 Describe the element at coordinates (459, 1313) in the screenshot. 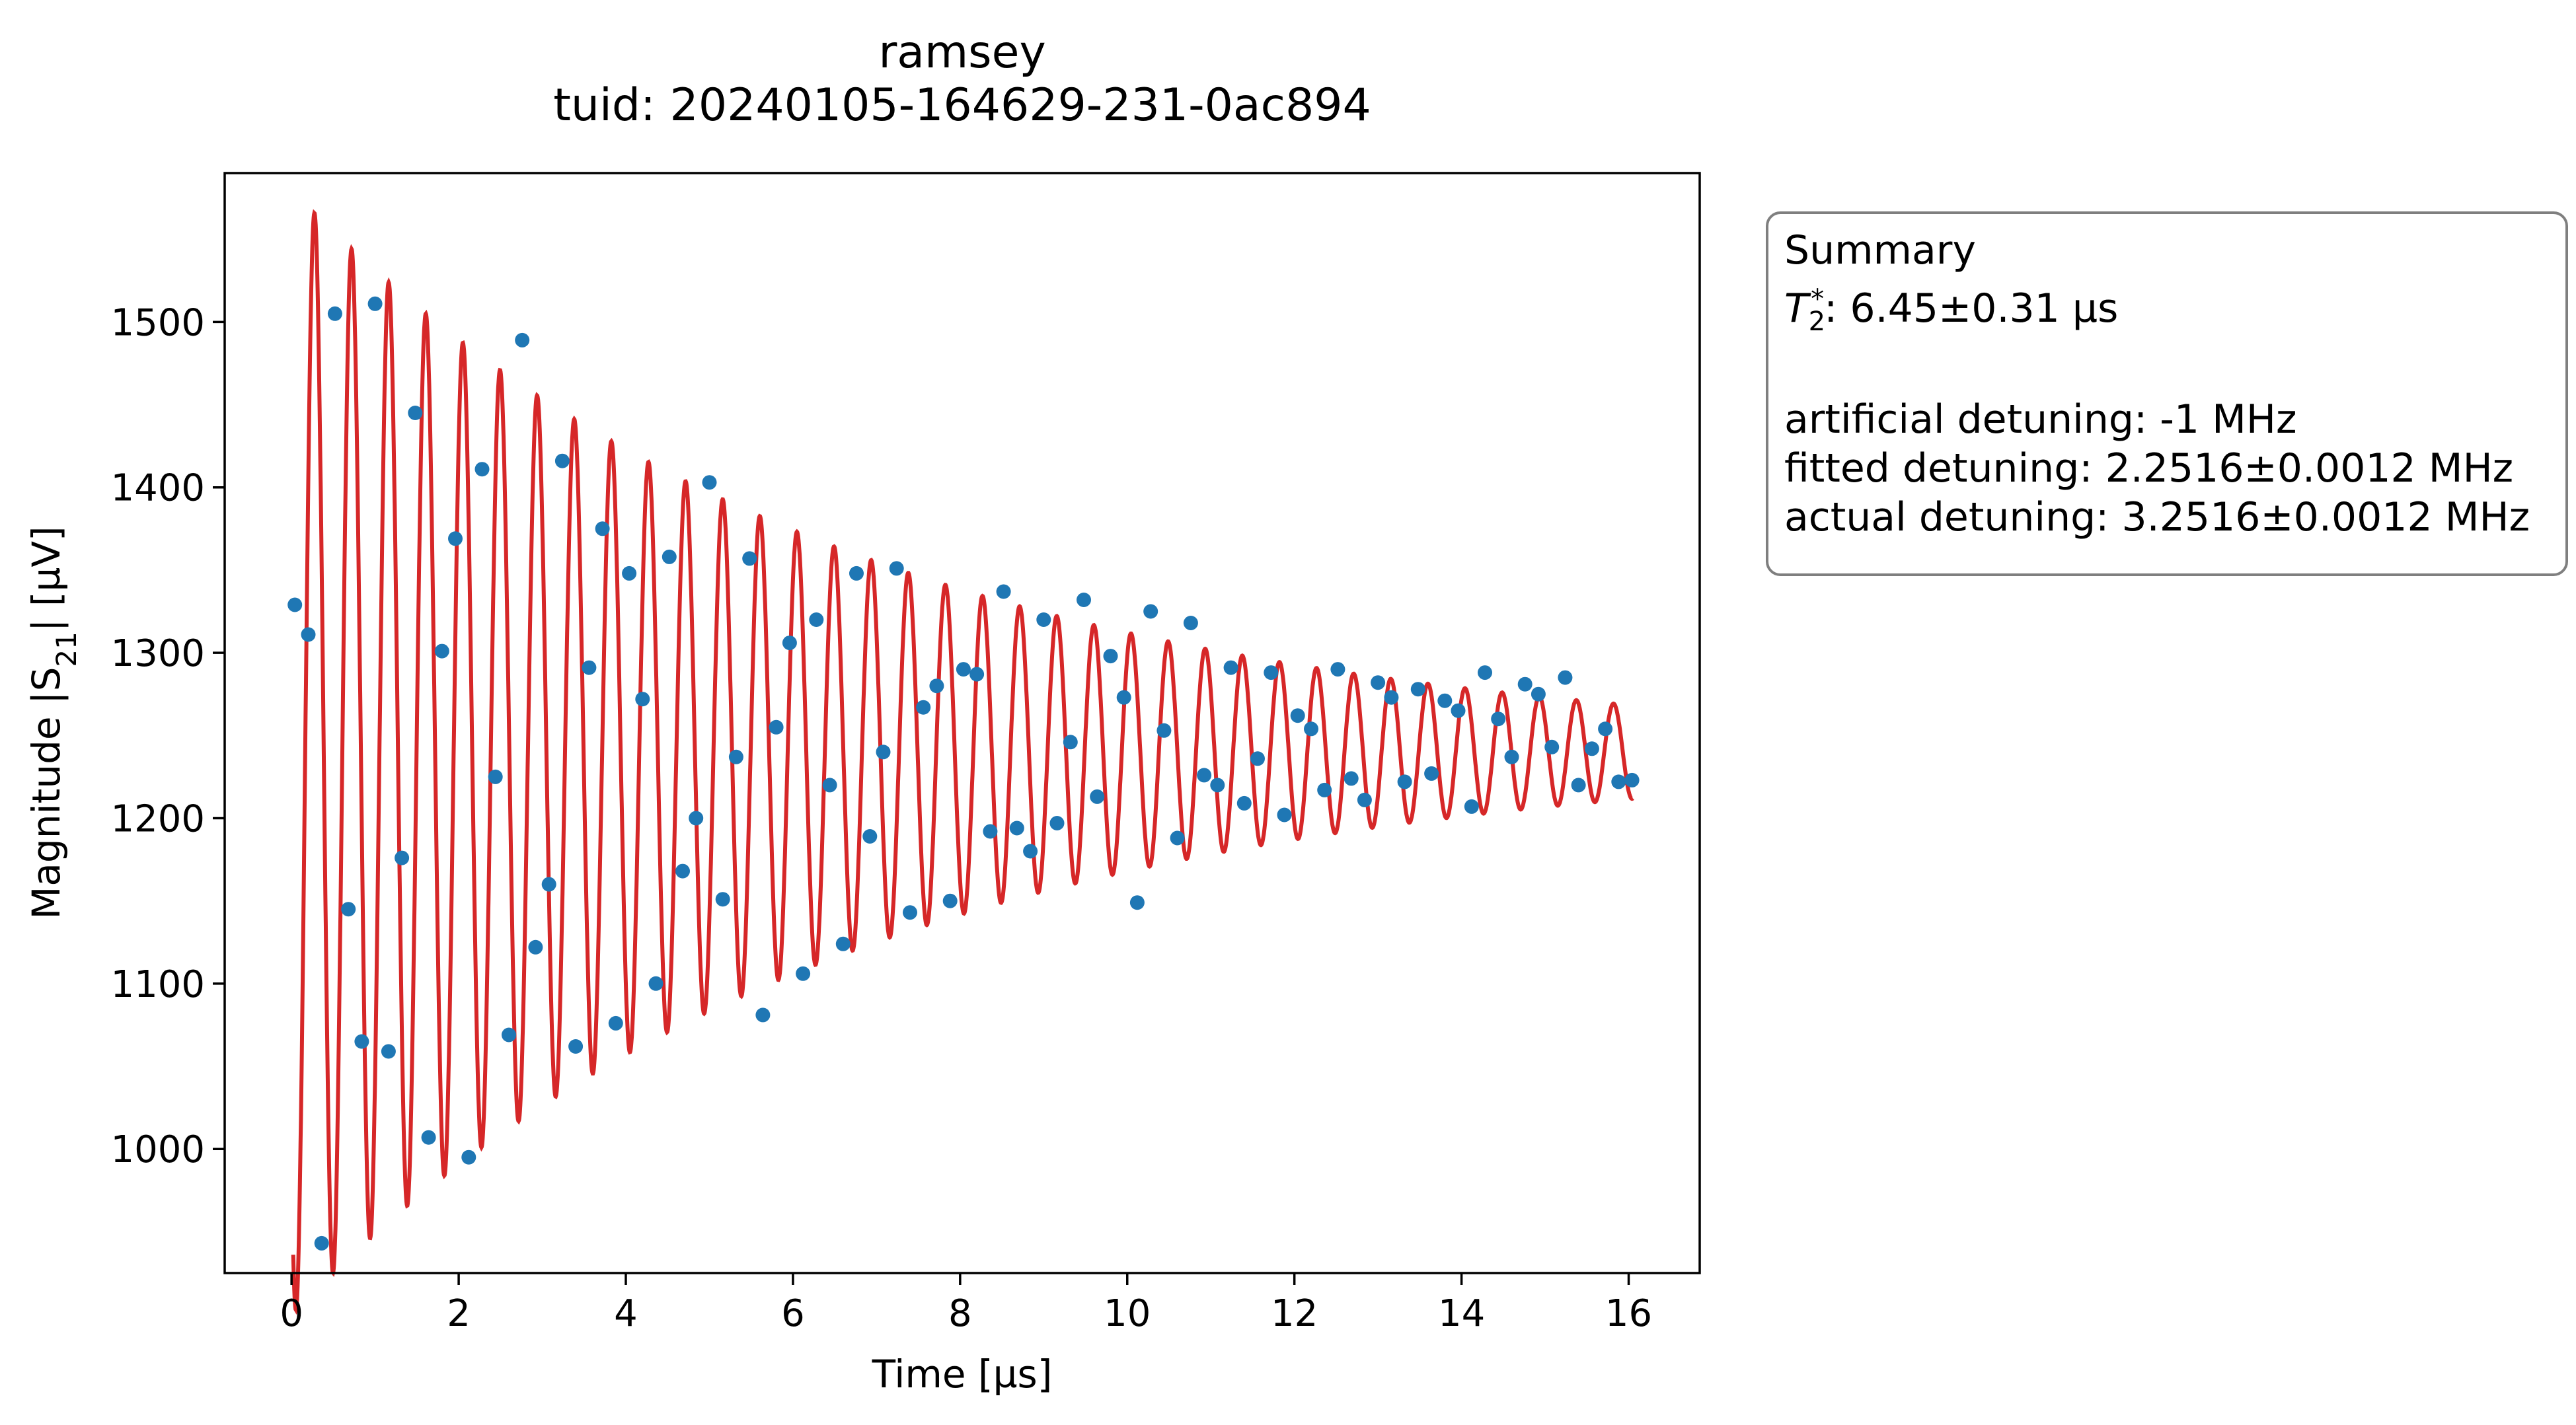

I see `x-tick-label: 2` at that location.